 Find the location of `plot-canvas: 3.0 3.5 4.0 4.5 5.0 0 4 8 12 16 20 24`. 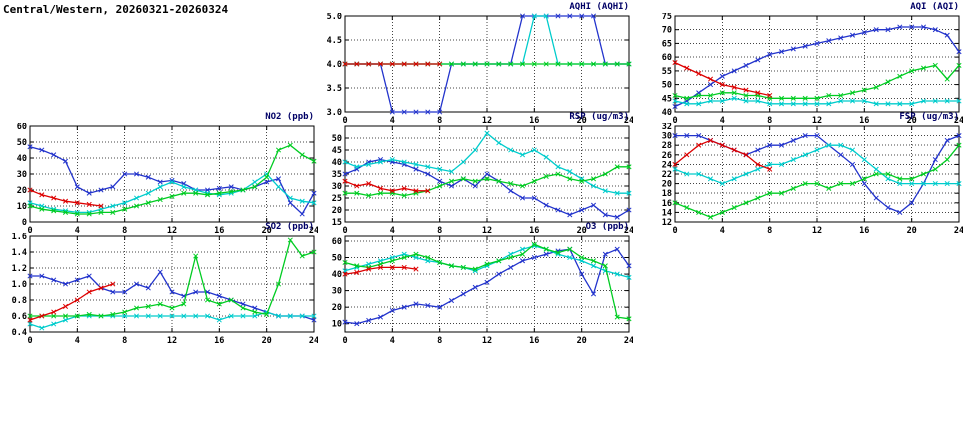

plot-canvas: 3.0 3.5 4.0 4.5 5.0 0 4 8 12 16 20 24 is located at coordinates (480, 69).